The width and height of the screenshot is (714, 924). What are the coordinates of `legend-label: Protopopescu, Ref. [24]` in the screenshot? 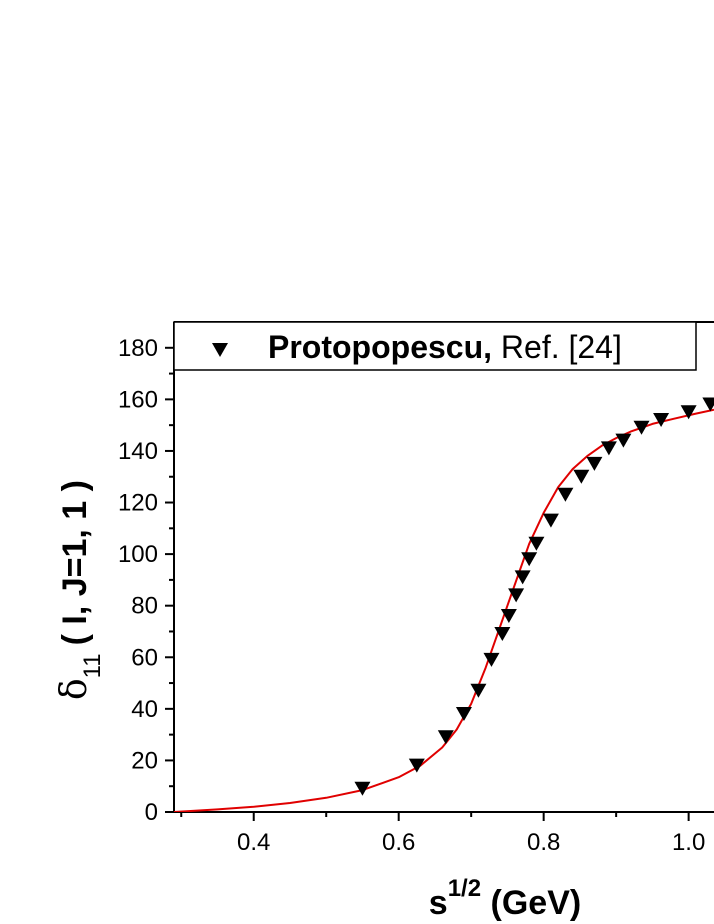 It's located at (445, 347).